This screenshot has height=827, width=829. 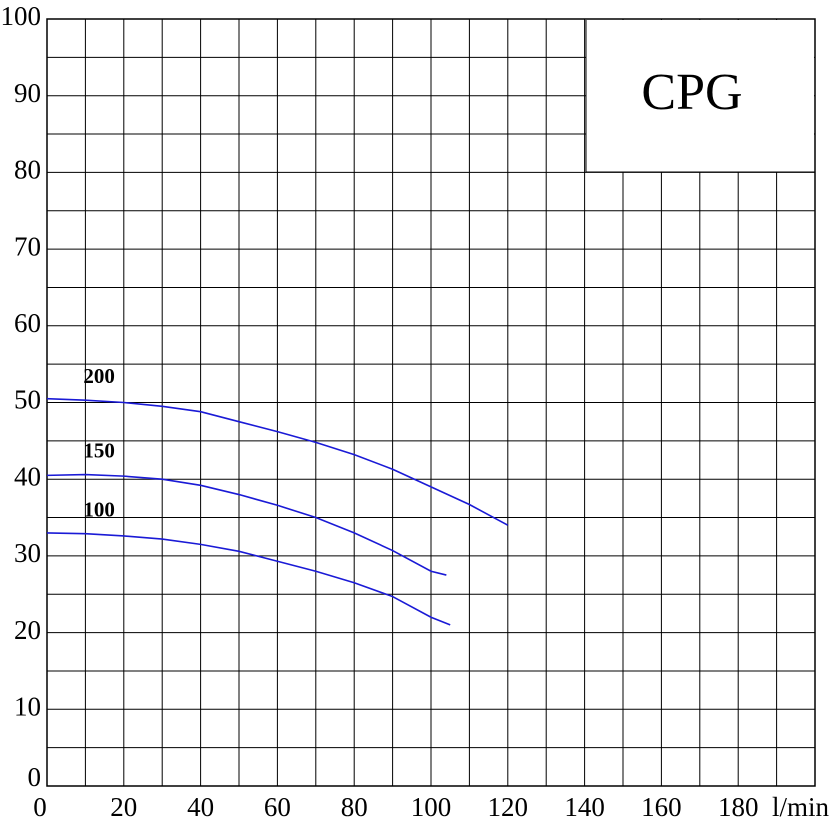 I want to click on y-tick-label: 80, so click(x=27, y=170).